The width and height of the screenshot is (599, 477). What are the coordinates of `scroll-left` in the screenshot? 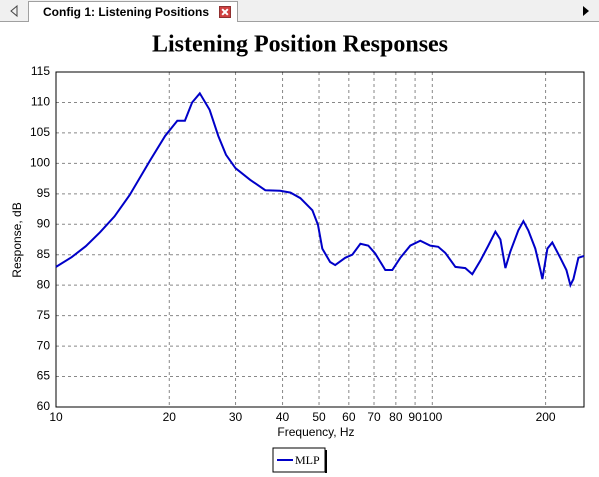 It's located at (14, 11).